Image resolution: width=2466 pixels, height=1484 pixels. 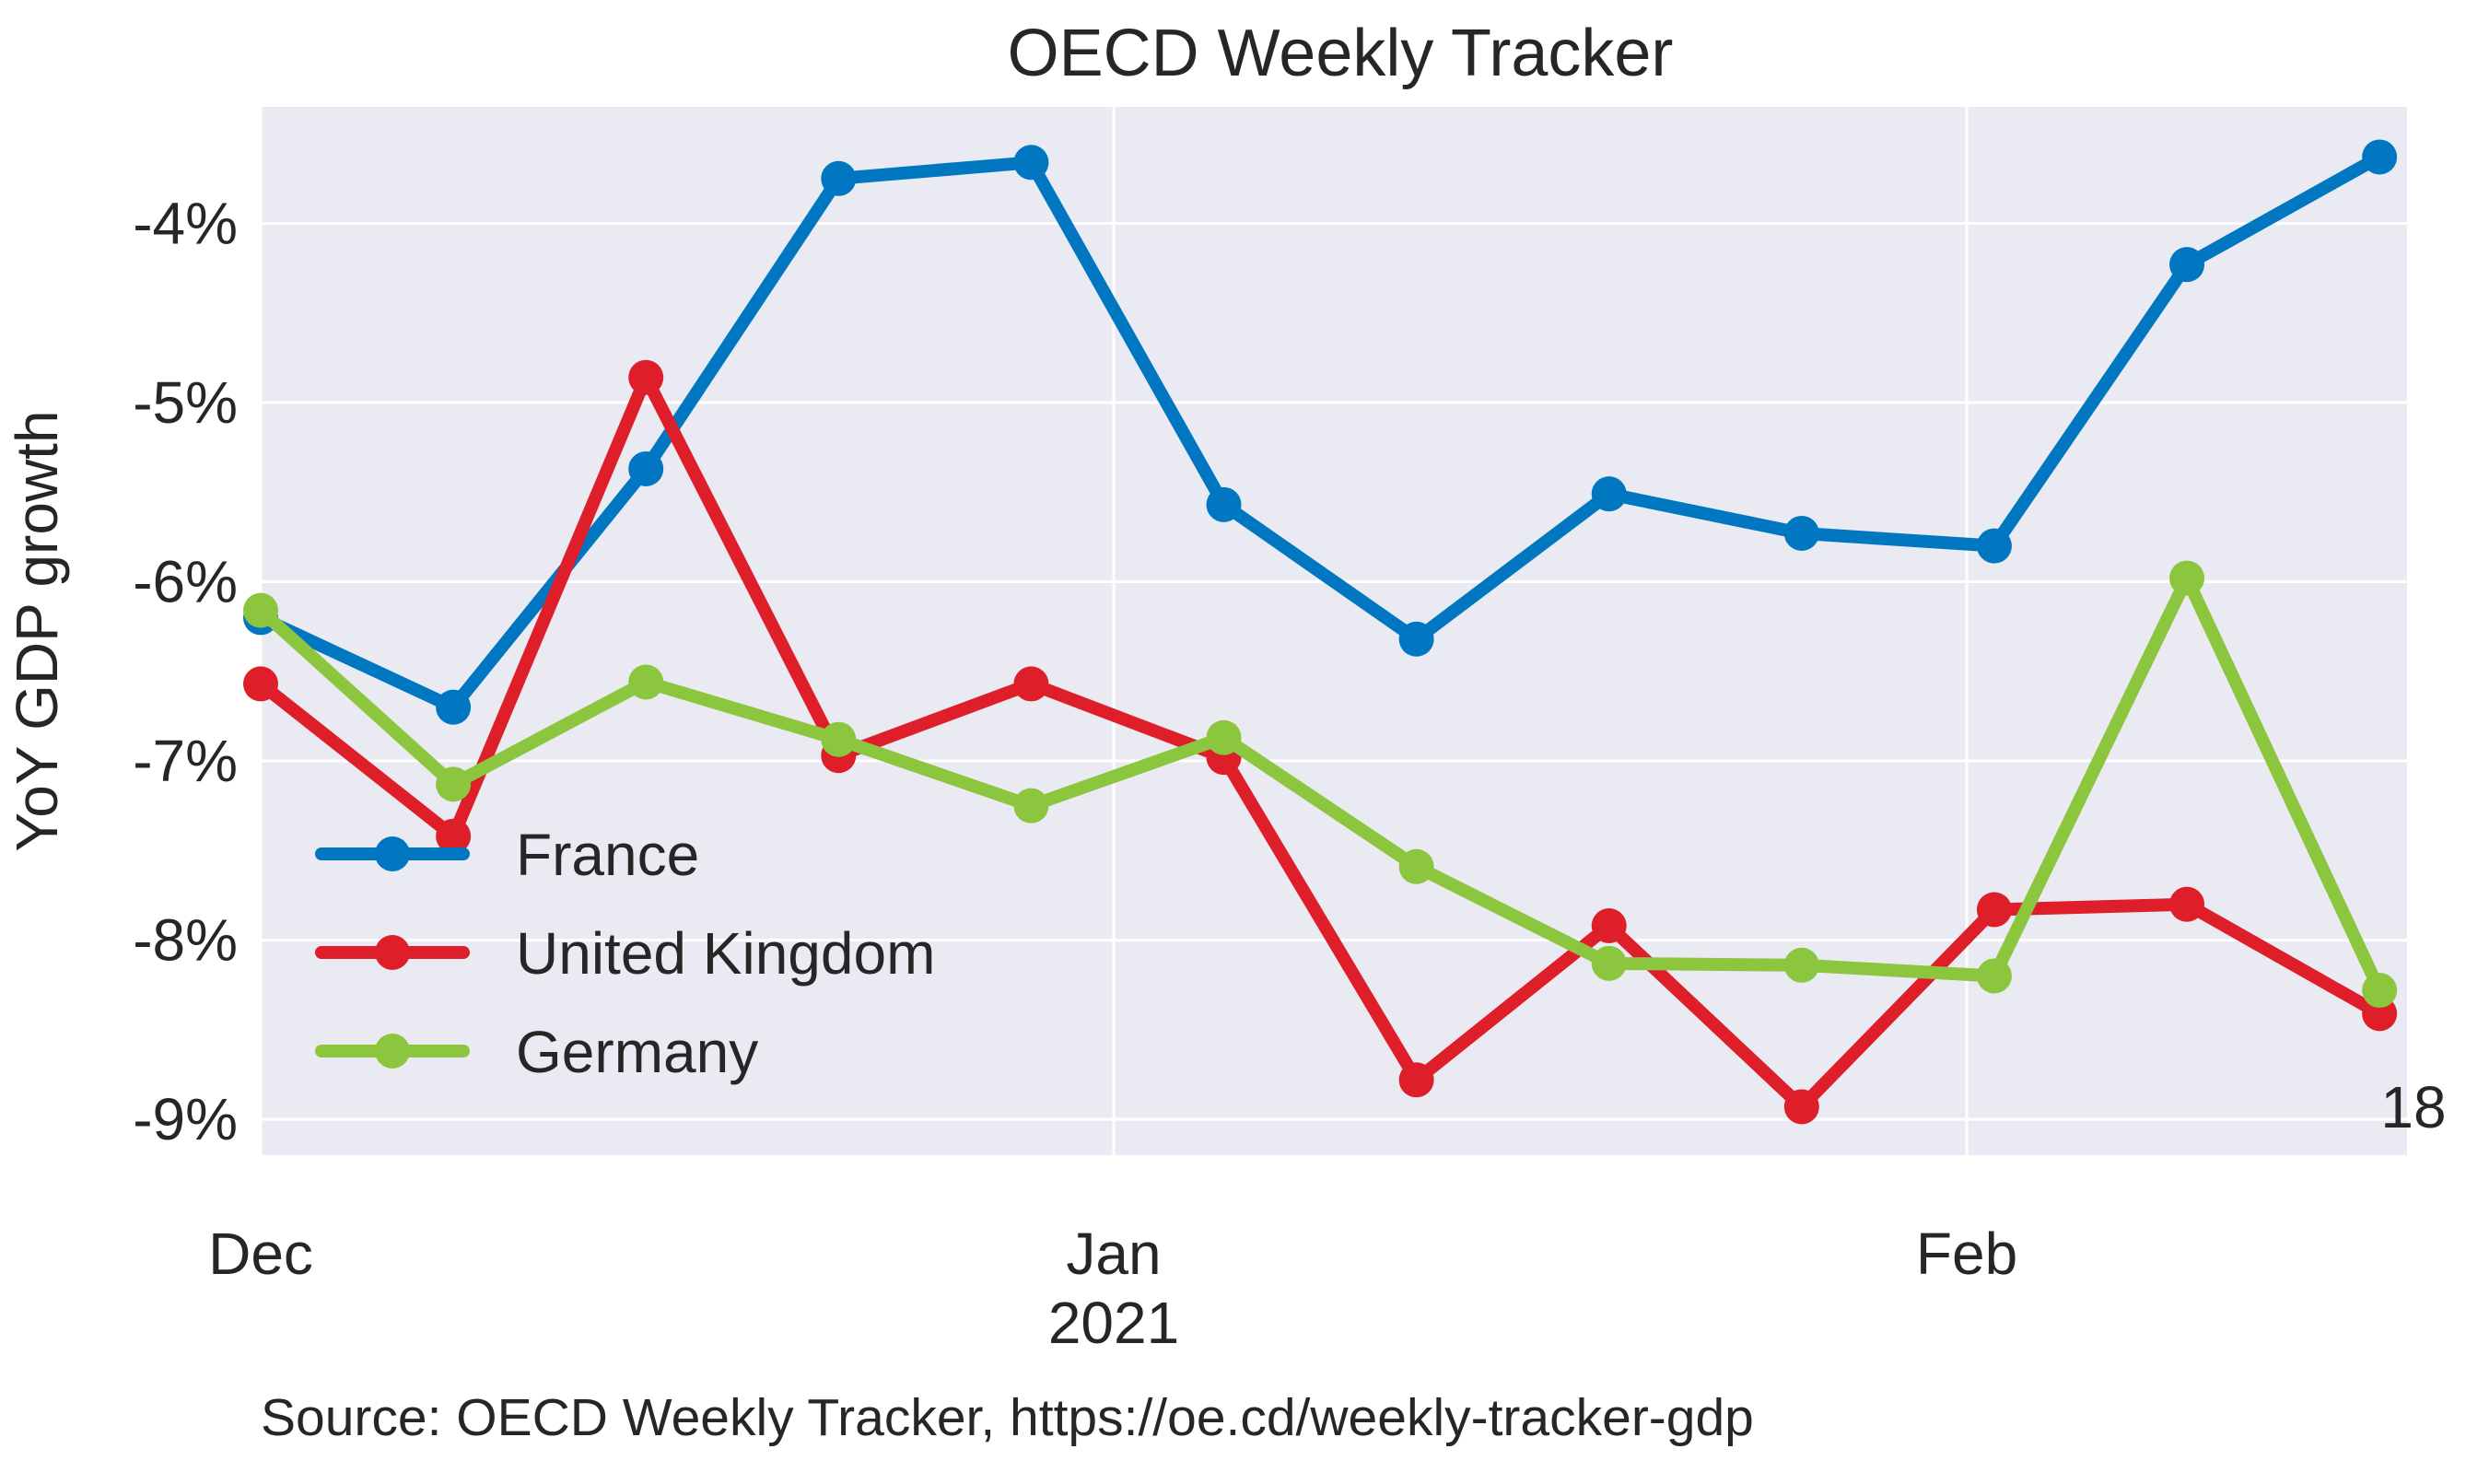 I want to click on x-axis-end-label: 18, so click(x=2413, y=1107).